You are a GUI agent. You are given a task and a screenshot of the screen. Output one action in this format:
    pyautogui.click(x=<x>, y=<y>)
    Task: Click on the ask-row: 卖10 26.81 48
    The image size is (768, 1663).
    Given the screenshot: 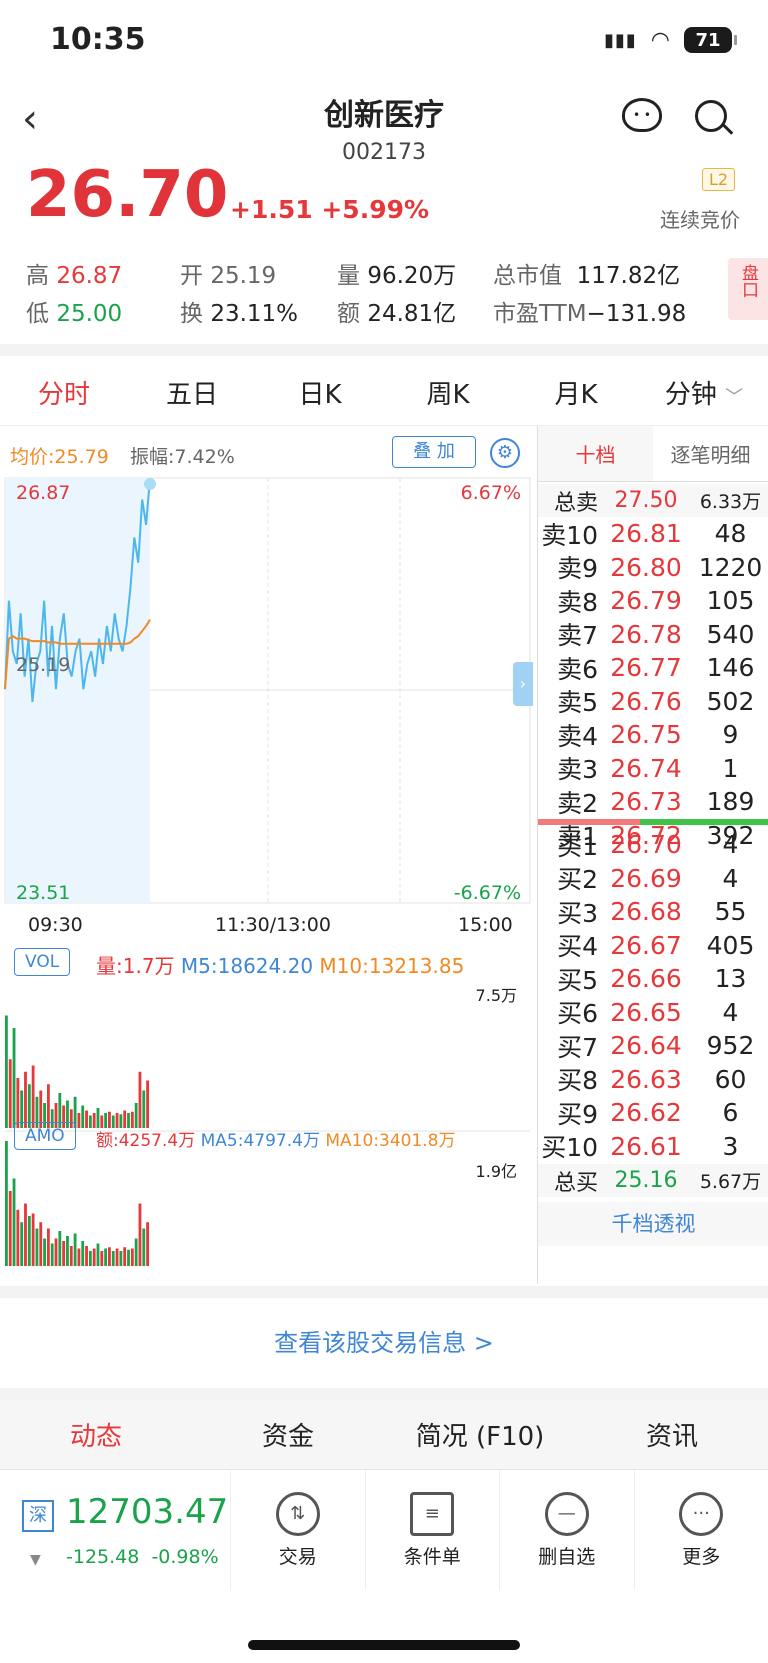 What is the action you would take?
    pyautogui.click(x=653, y=533)
    